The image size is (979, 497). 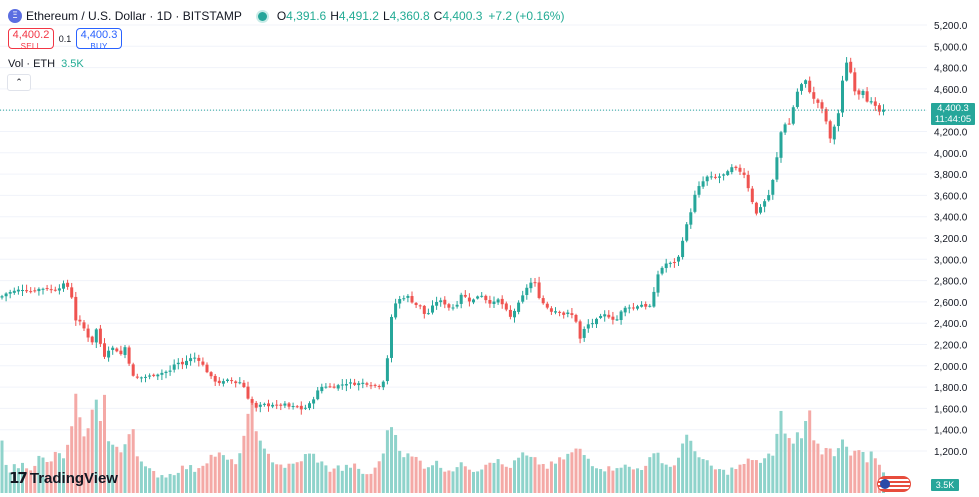 I want to click on trade-buttons: 4,400.2 SELL 0.1 4,400.3 BUY, so click(x=65, y=39).